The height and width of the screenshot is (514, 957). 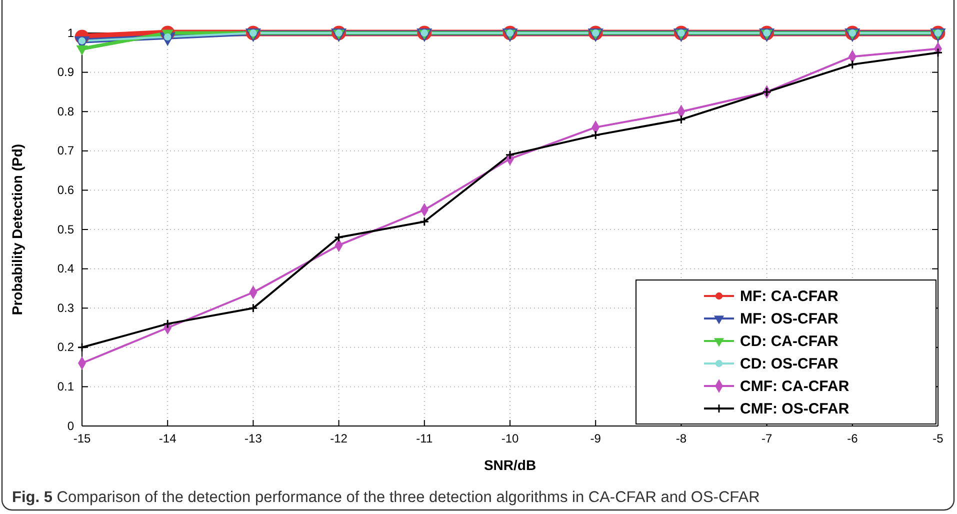 What do you see at coordinates (65, 229) in the screenshot?
I see `y-tick-label: 0.5` at bounding box center [65, 229].